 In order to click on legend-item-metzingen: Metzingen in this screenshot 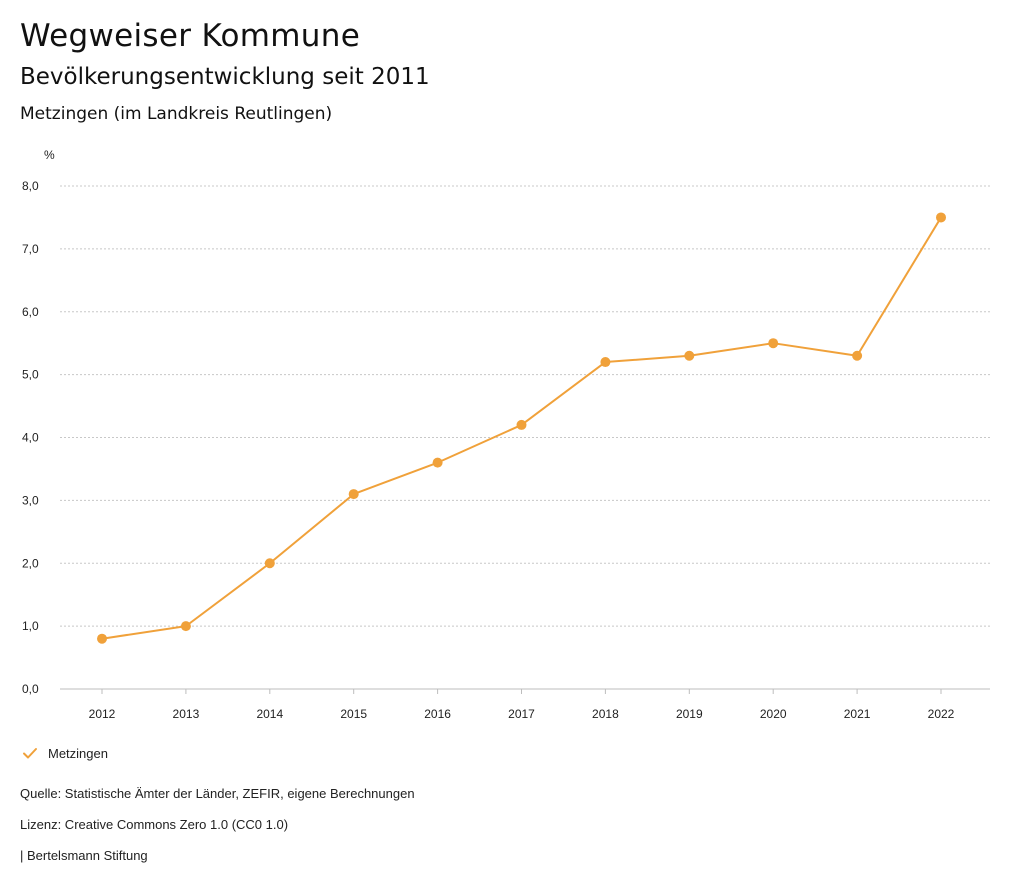, I will do `click(65, 753)`.